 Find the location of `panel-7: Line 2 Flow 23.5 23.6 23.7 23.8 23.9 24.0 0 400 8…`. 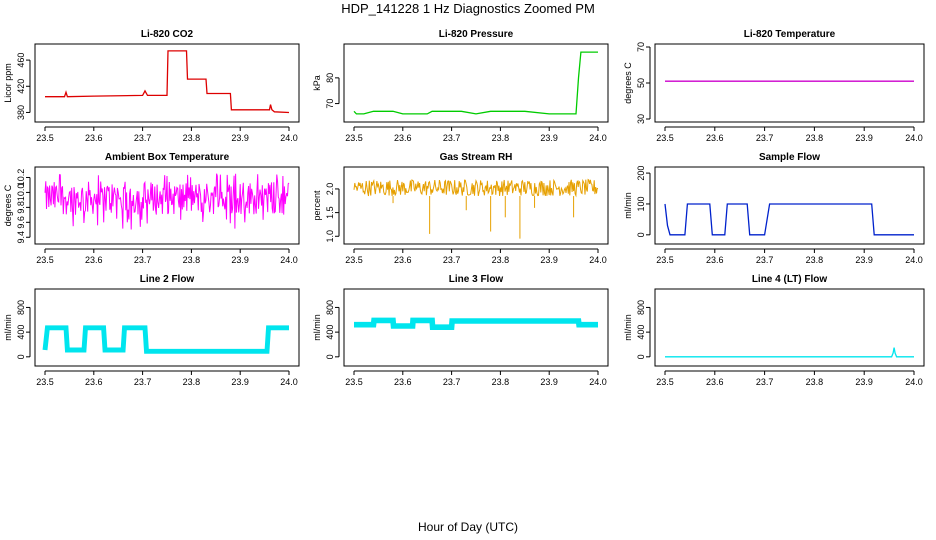

panel-7: Line 2 Flow 23.5 23.6 23.7 23.8 23.9 24.0 0 400 8… is located at coordinates (151, 330).